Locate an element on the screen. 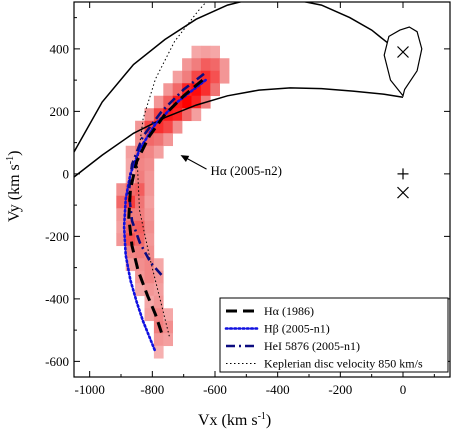 The image size is (456, 441). legend-label: HeI 5876 (2005-n1) is located at coordinates (312, 346).